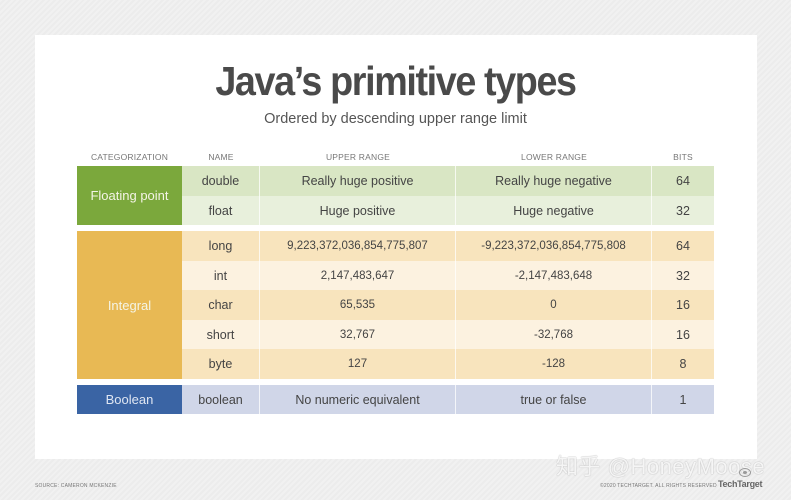 Image resolution: width=791 pixels, height=500 pixels. I want to click on cell-name: boolean, so click(221, 399).